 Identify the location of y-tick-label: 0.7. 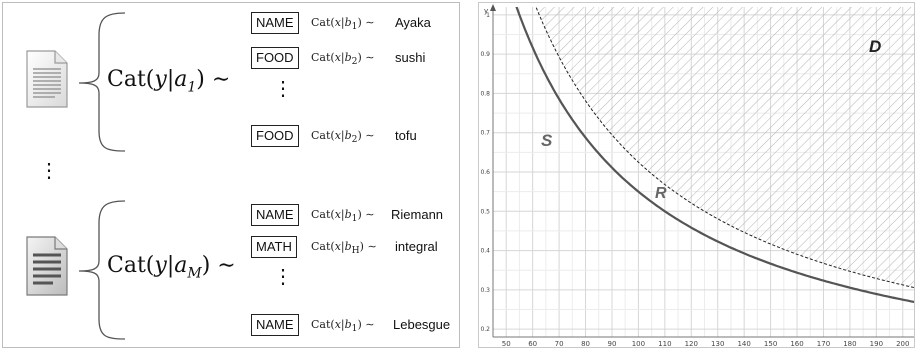
(485, 133).